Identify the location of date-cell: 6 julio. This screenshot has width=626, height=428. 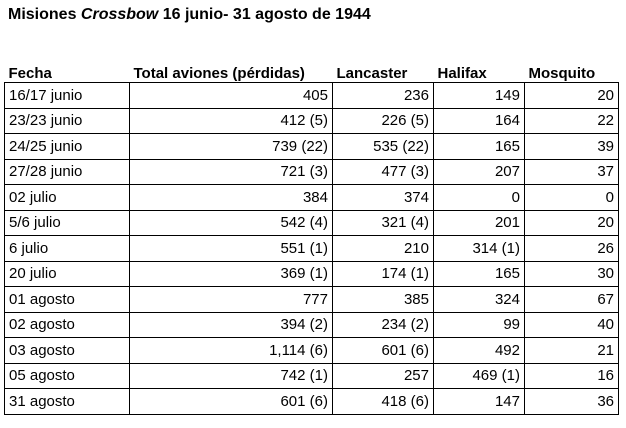
(67, 248).